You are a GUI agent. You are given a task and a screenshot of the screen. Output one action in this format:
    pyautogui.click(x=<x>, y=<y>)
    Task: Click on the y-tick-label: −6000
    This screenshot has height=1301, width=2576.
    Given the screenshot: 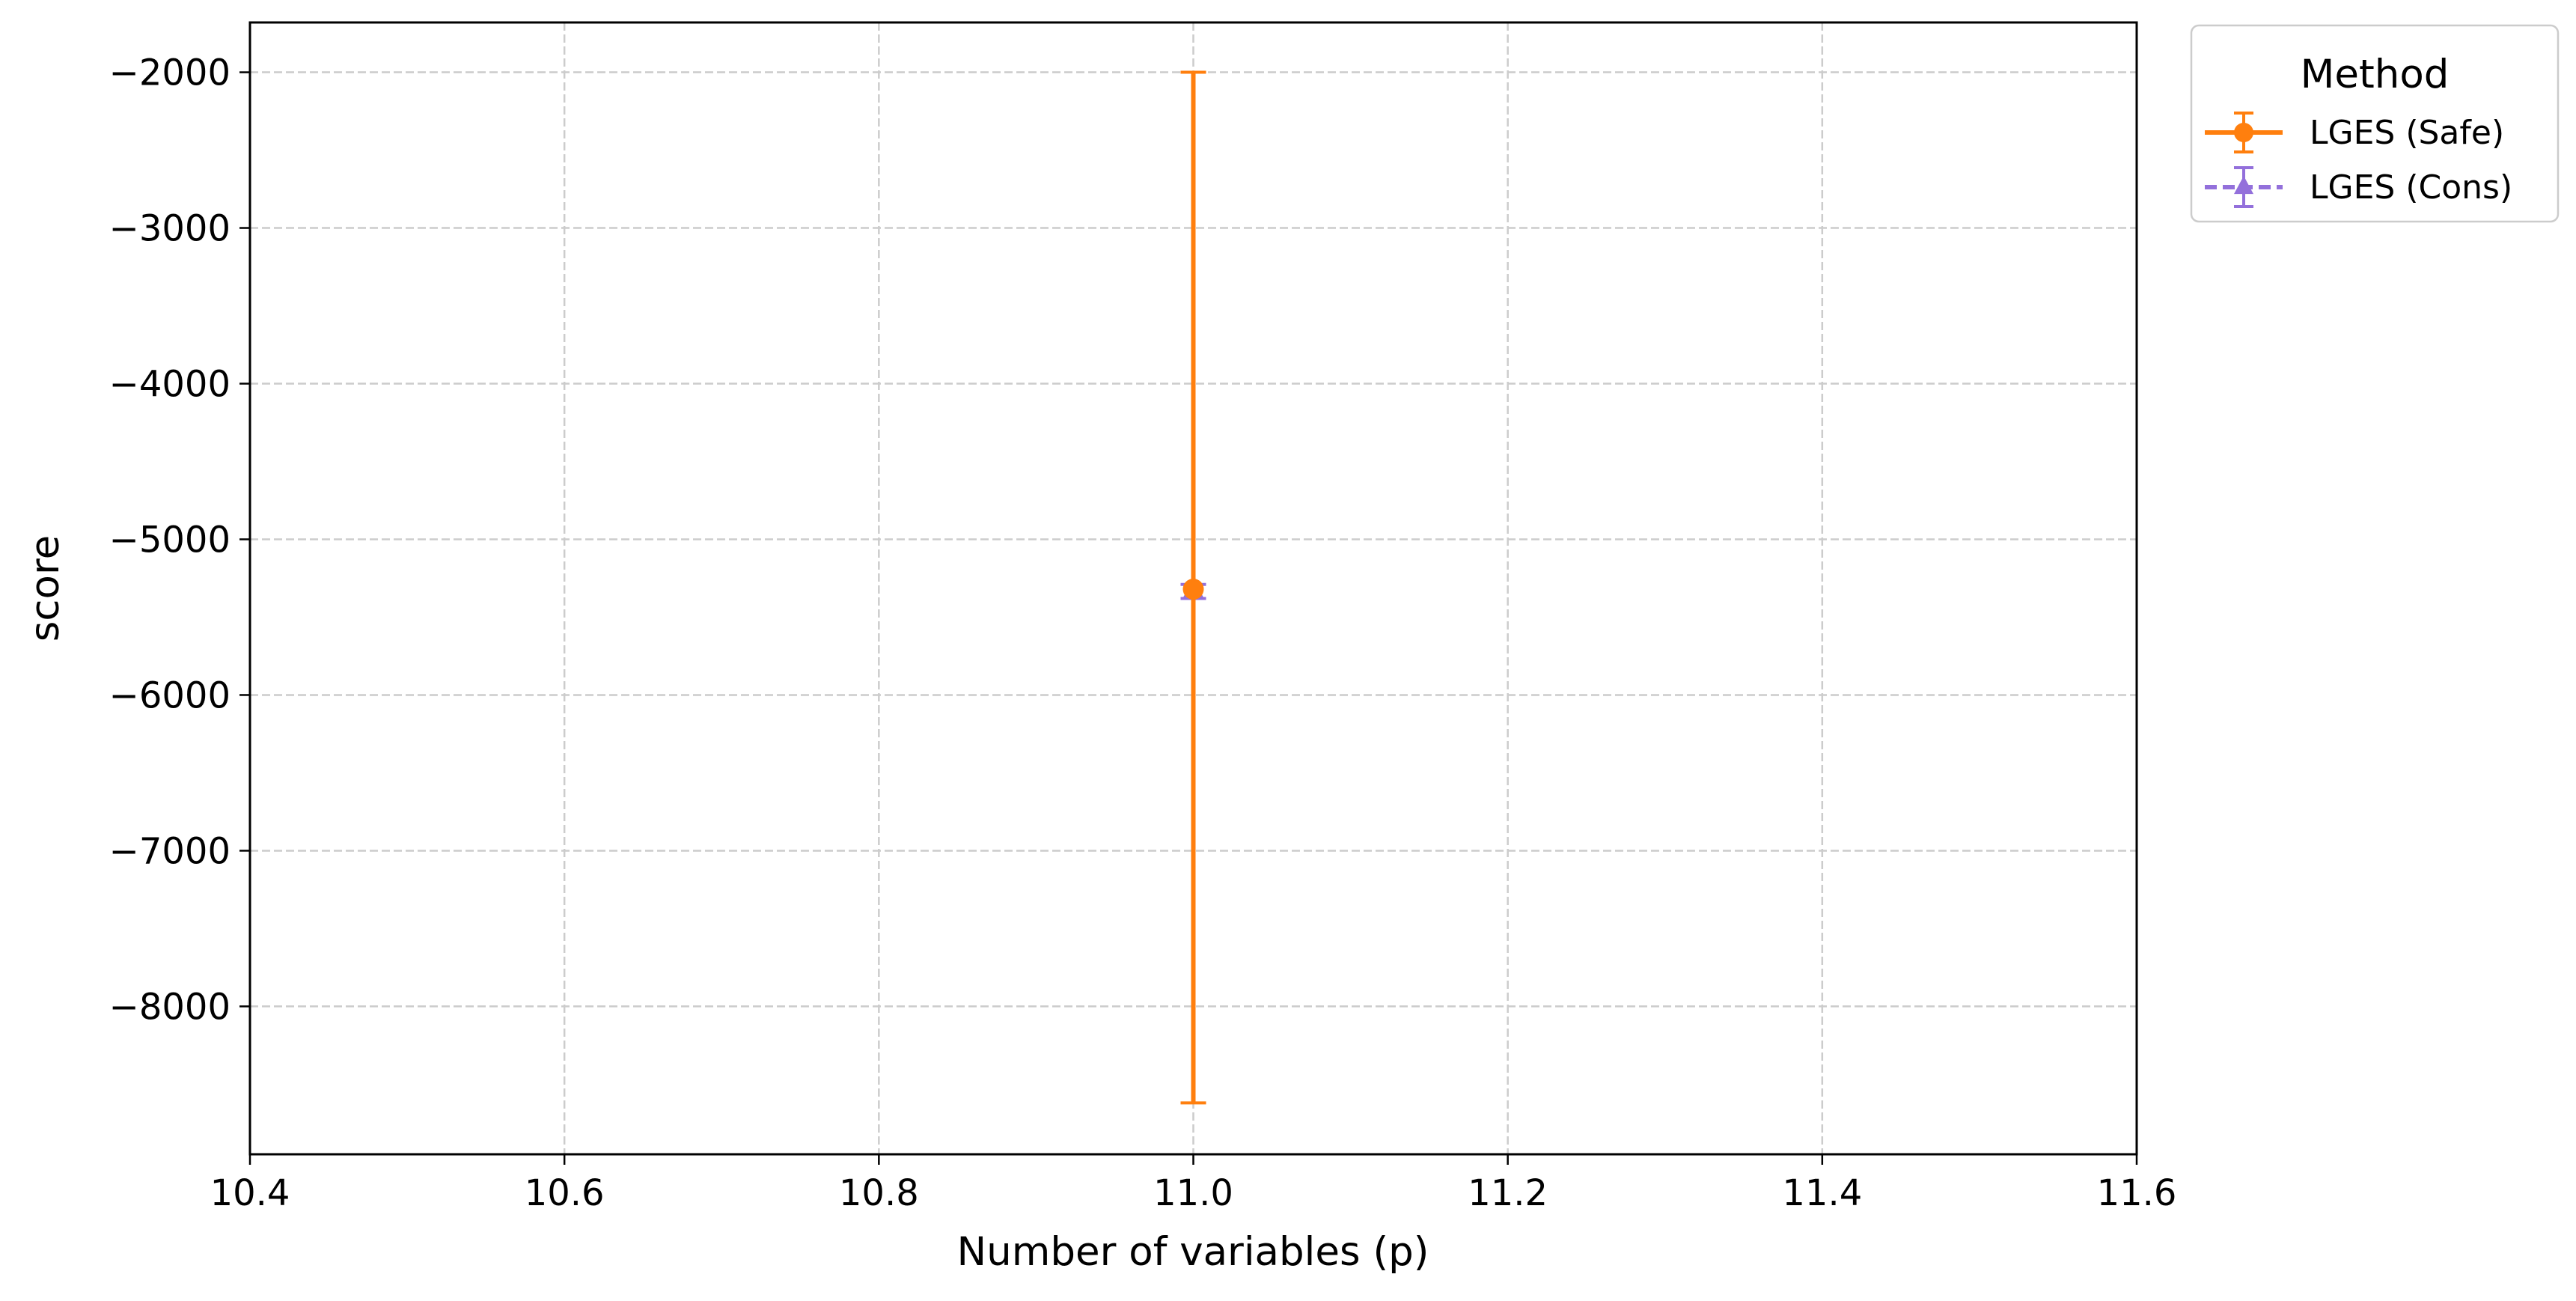 What is the action you would take?
    pyautogui.click(x=170, y=695)
    